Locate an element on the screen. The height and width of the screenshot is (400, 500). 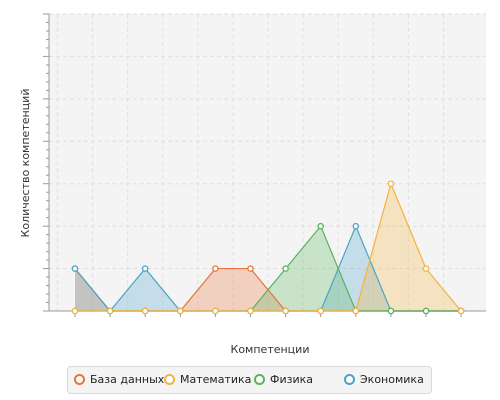
legend-item-economics: Экономика is located at coordinates (384, 379).